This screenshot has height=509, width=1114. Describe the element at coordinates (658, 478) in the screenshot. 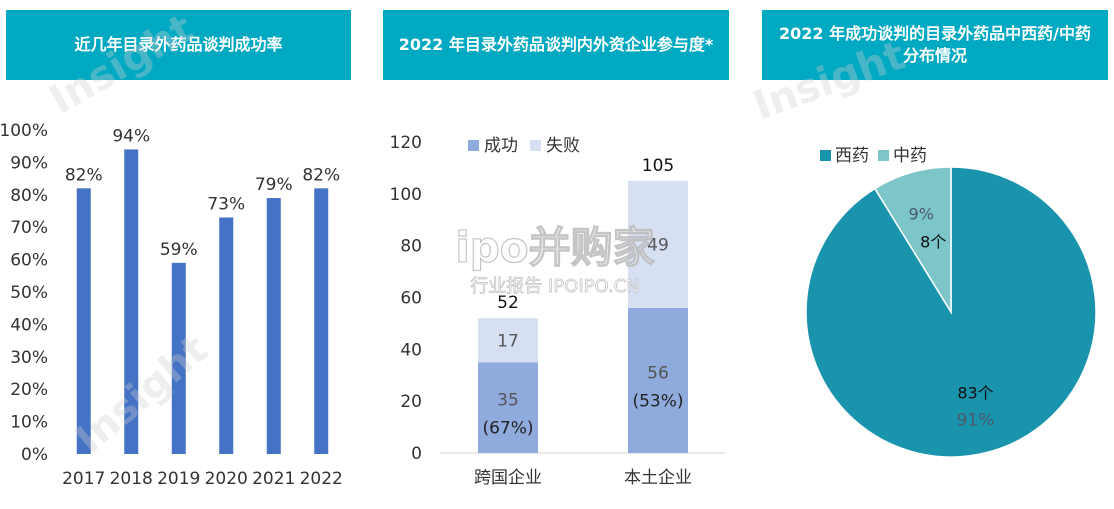

I see `x-tick-label: 本土企业` at that location.